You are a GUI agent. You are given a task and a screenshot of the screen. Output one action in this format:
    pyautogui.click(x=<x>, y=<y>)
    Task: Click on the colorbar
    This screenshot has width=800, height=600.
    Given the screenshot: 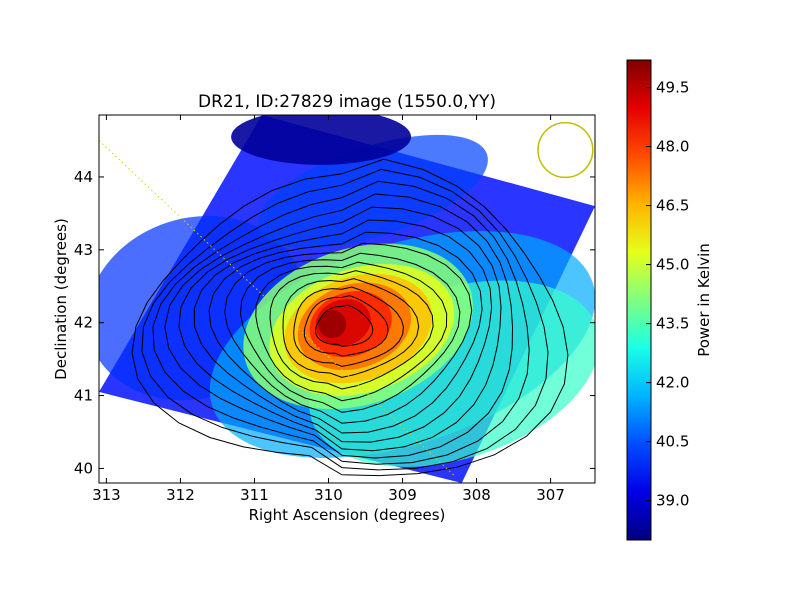 What is the action you would take?
    pyautogui.click(x=639, y=300)
    